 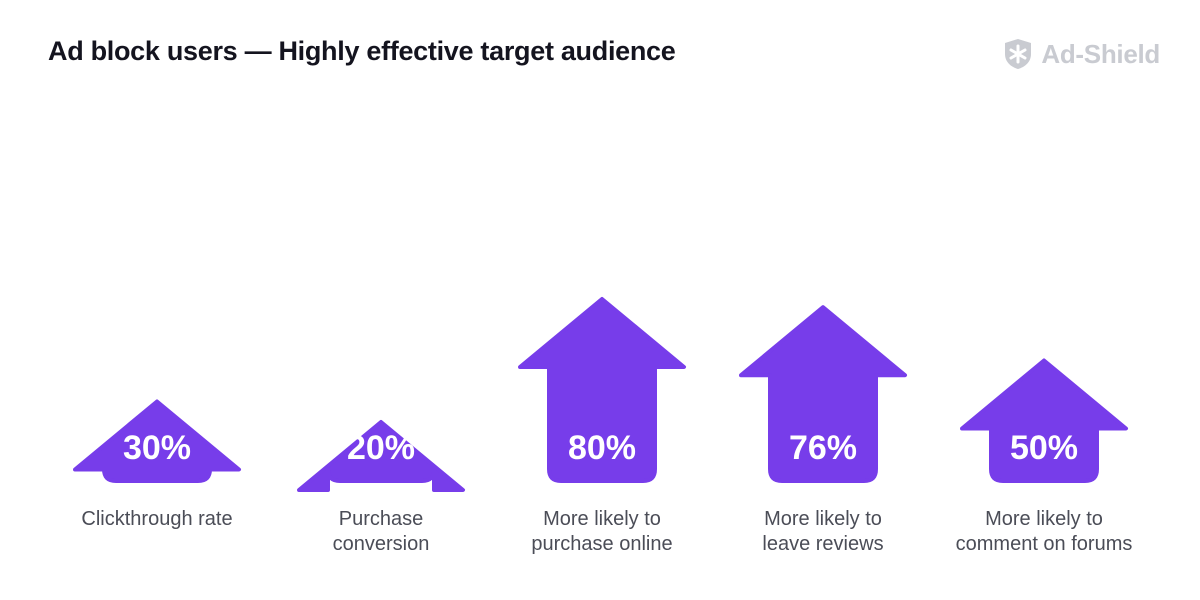 What do you see at coordinates (156, 519) in the screenshot?
I see `category-label: Clickthrough rate` at bounding box center [156, 519].